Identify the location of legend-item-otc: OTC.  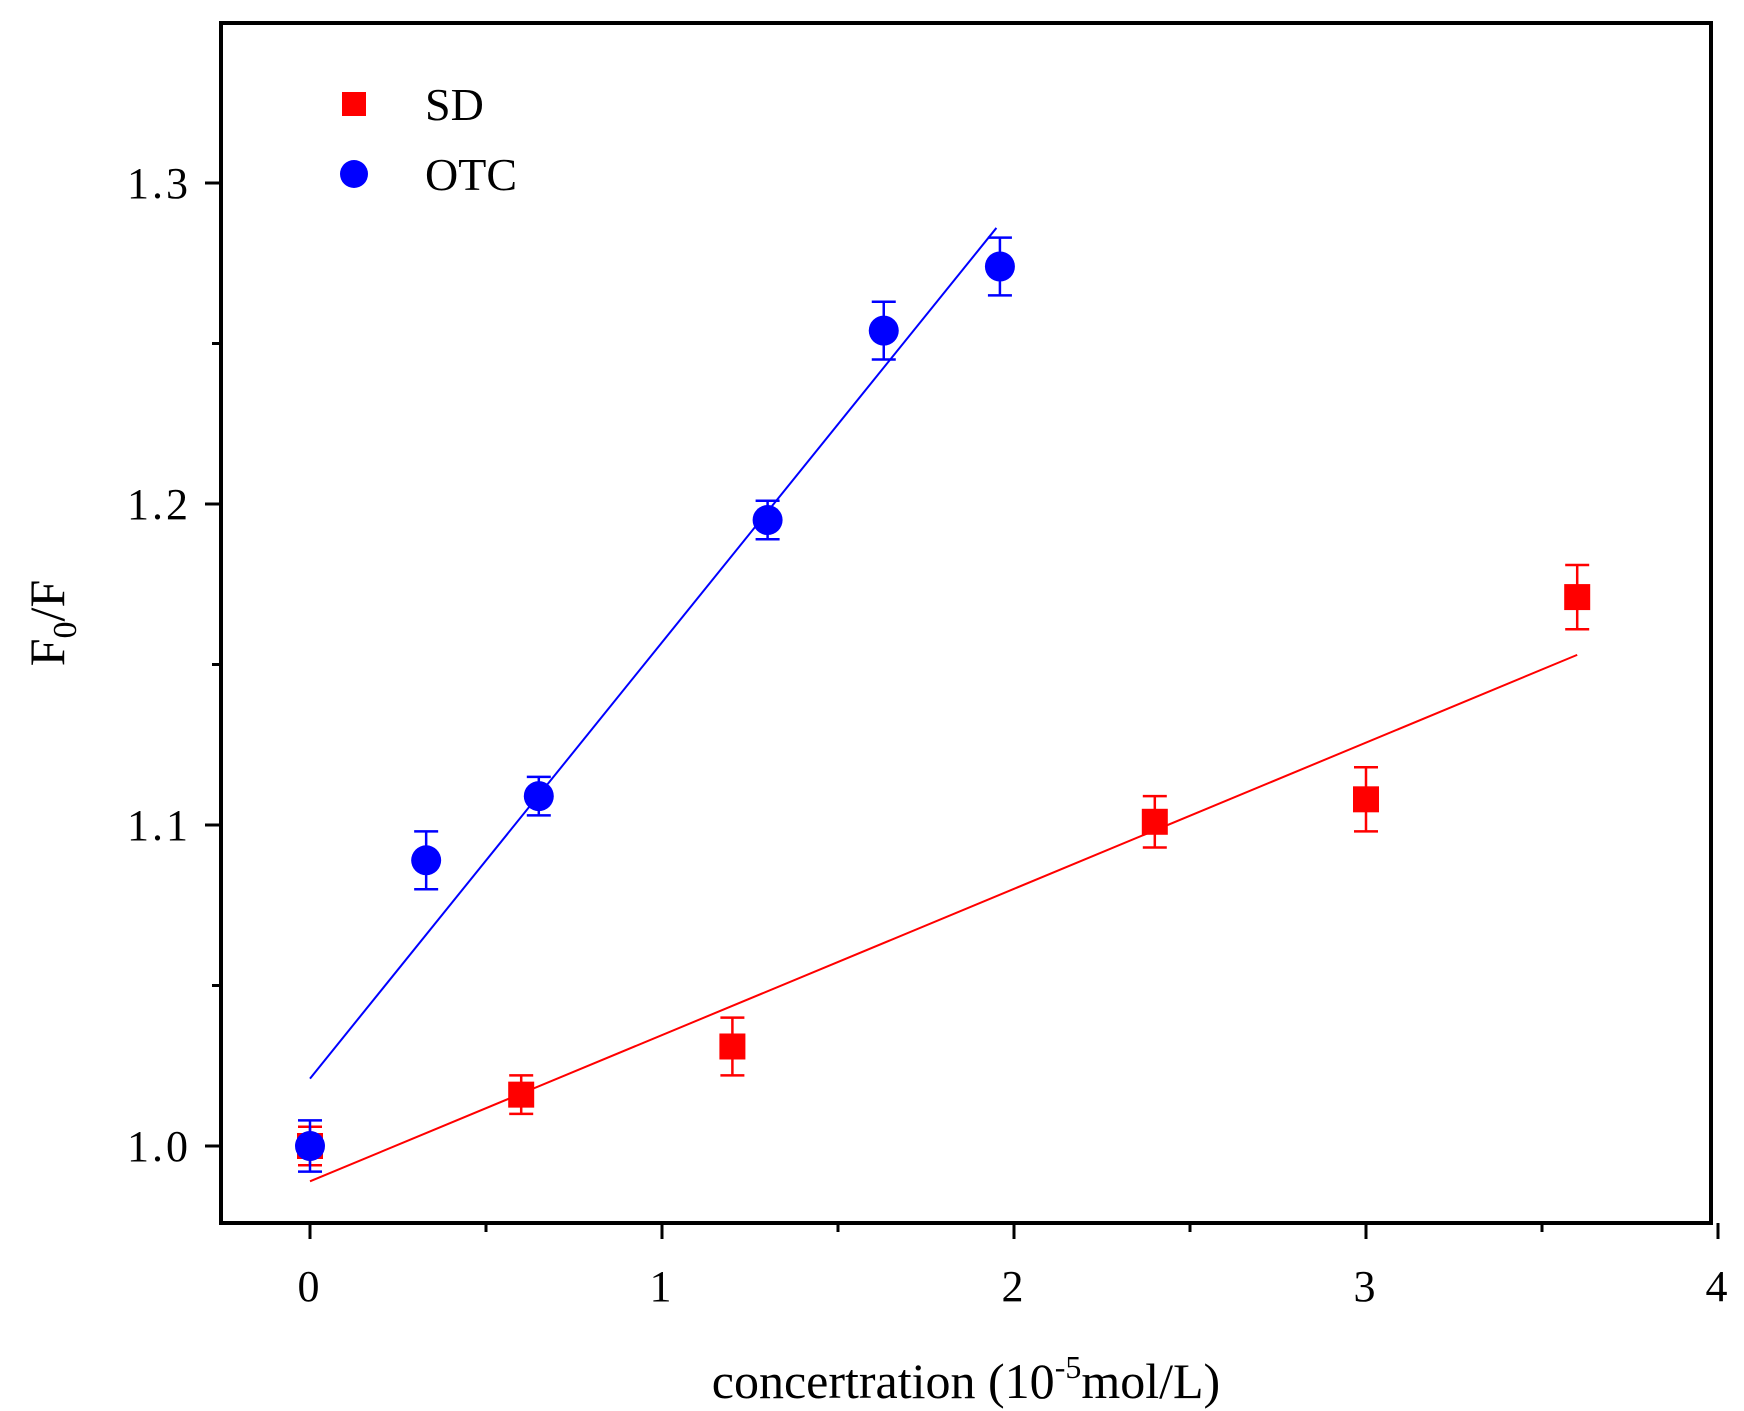
(428, 174).